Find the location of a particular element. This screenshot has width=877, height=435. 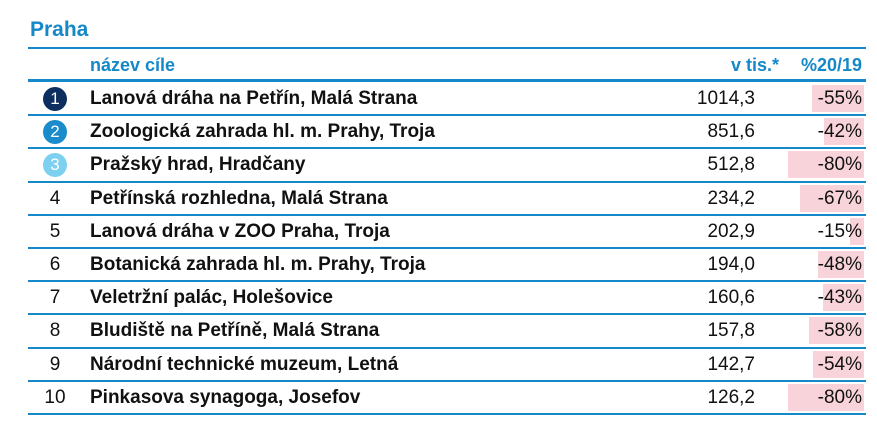

rank-badge: 2 is located at coordinates (55, 131).